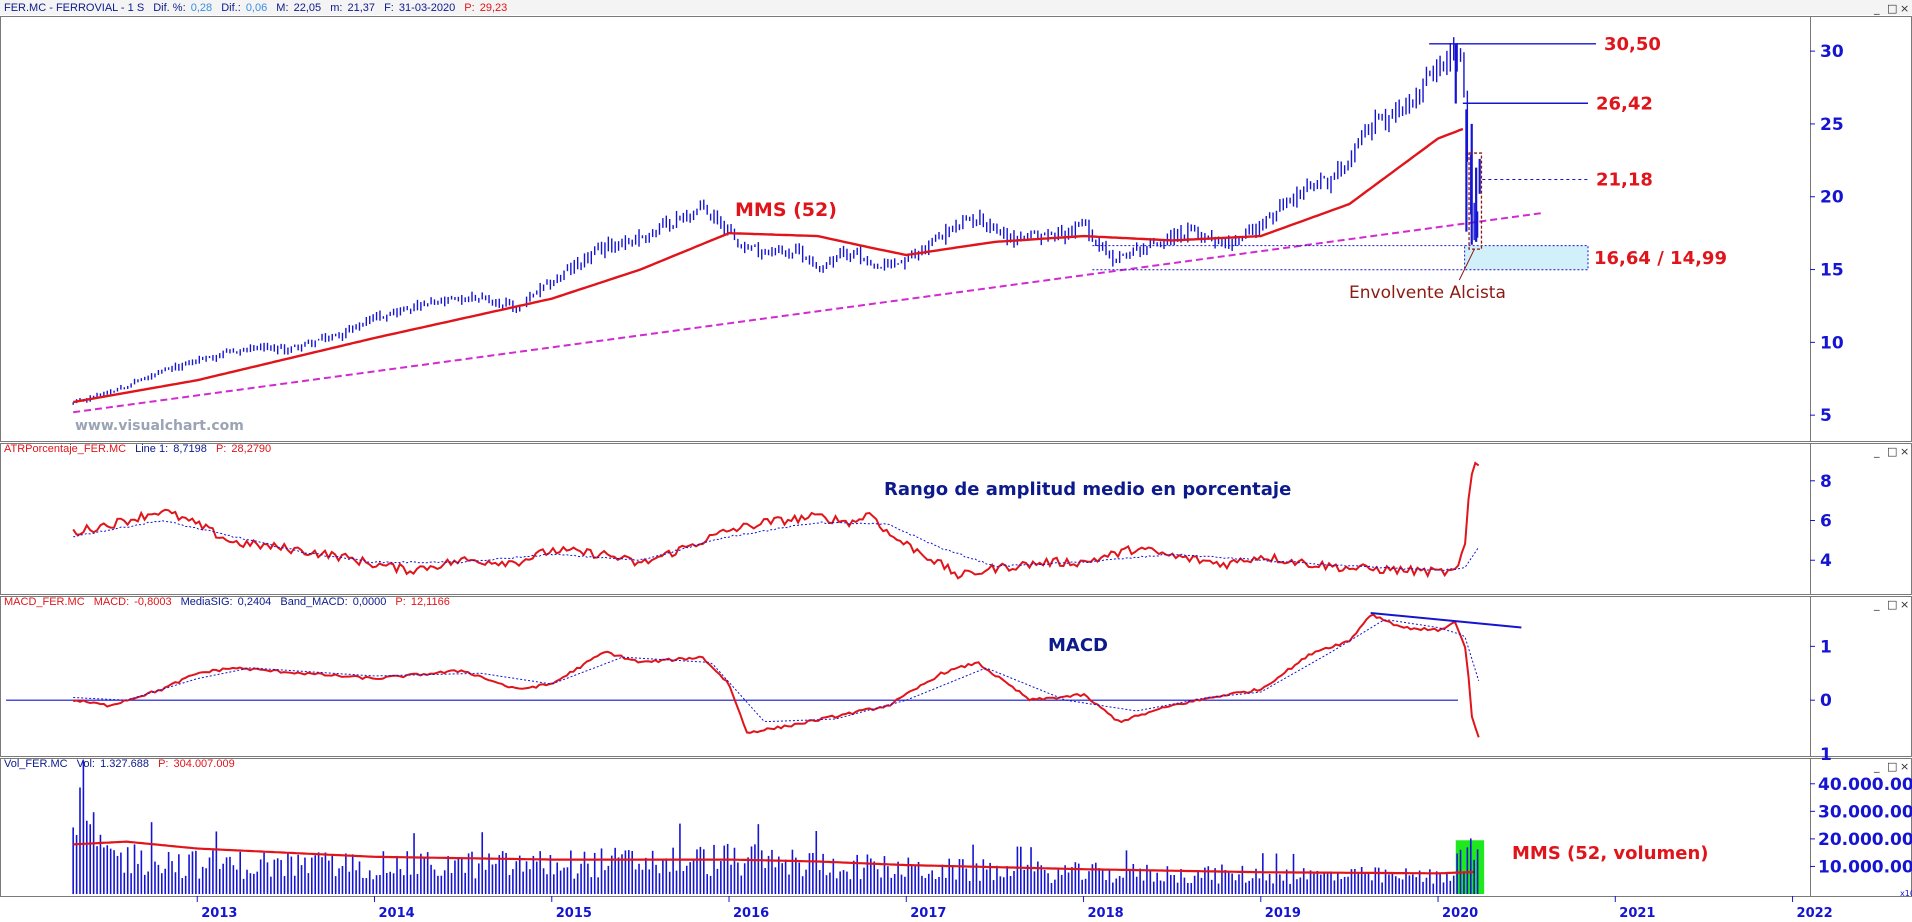  I want to click on level-label: 30,50, so click(1632, 44).